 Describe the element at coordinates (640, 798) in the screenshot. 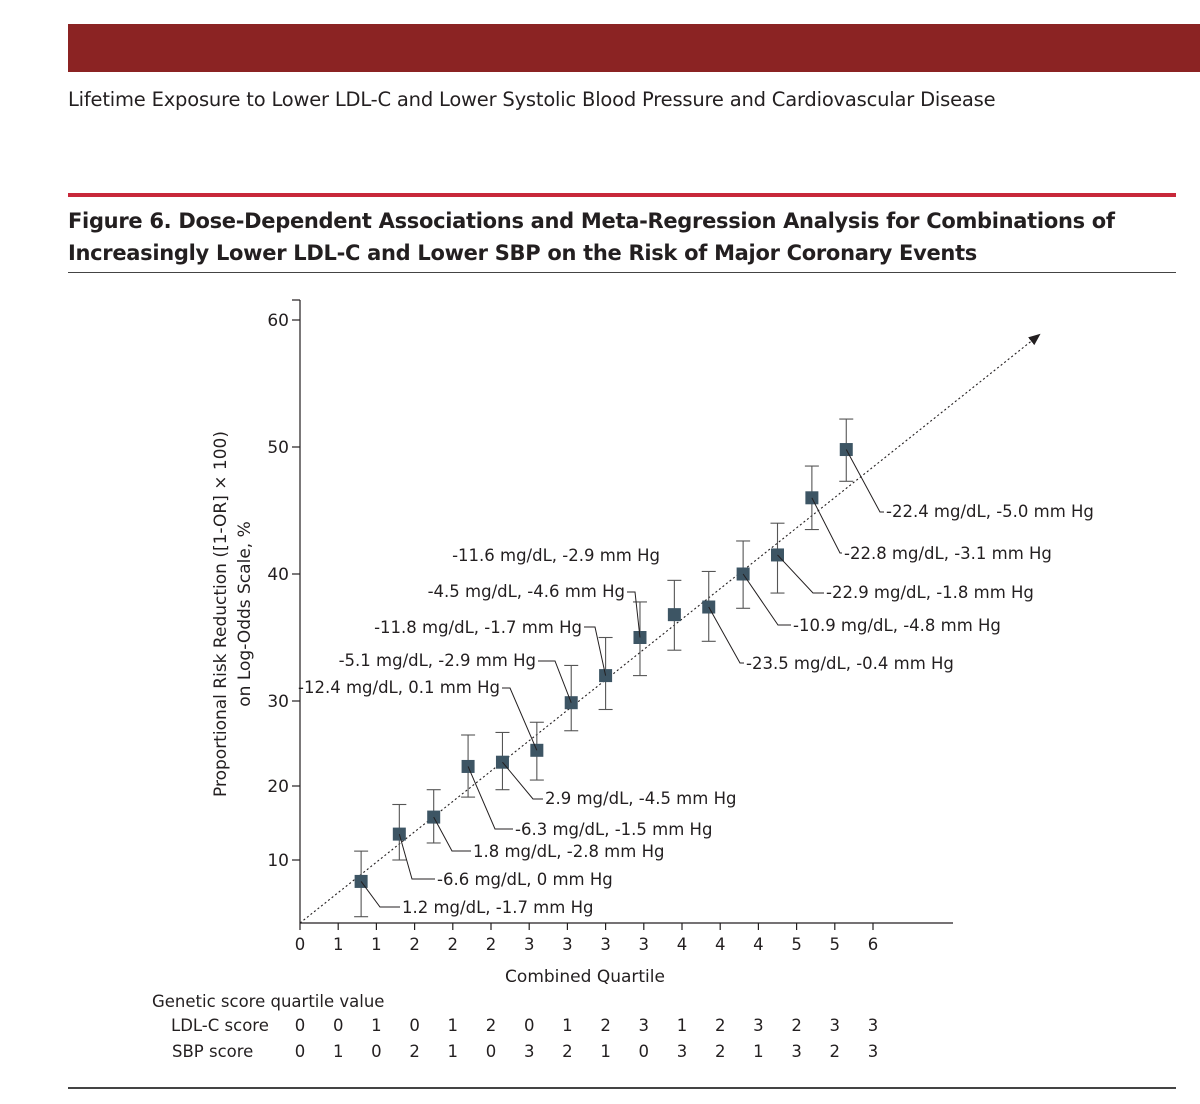

I see `data-point-label: 2.9 mg/dL, -4.5 mm Hg` at that location.